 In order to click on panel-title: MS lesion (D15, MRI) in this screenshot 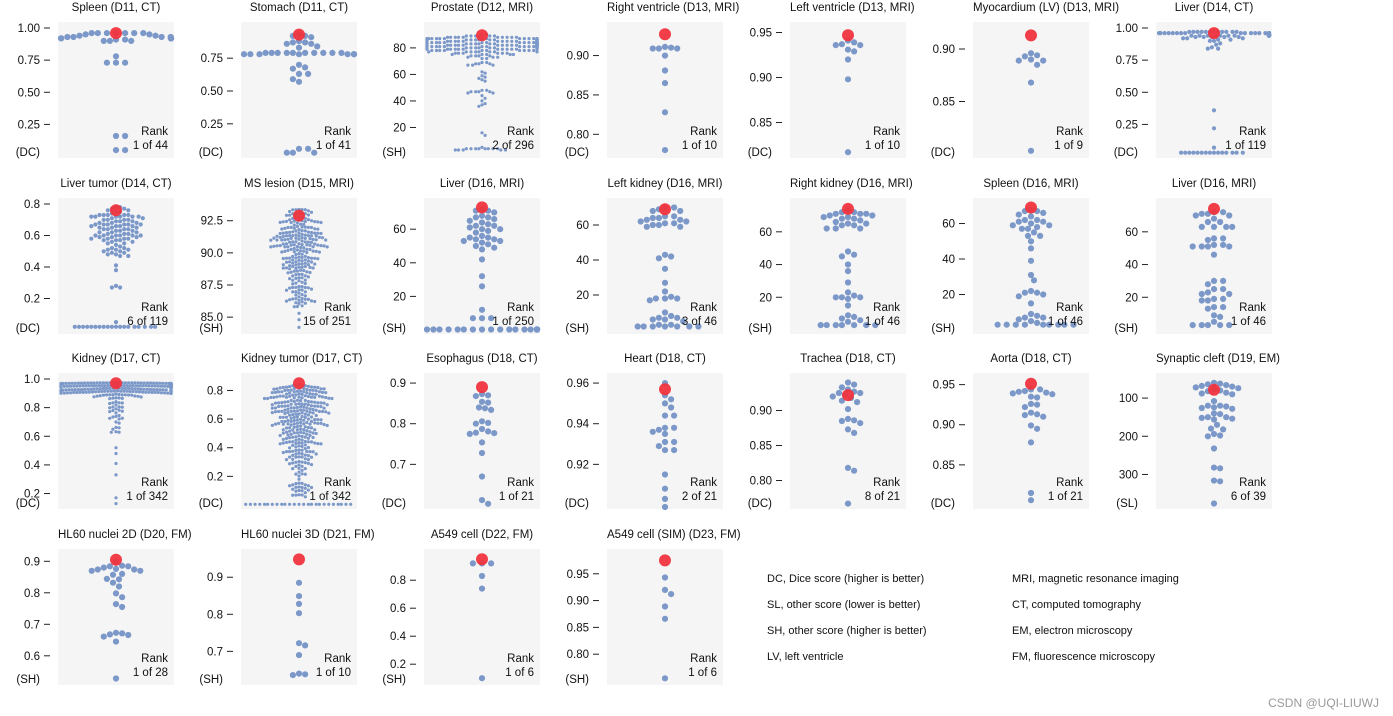, I will do `click(299, 184)`.